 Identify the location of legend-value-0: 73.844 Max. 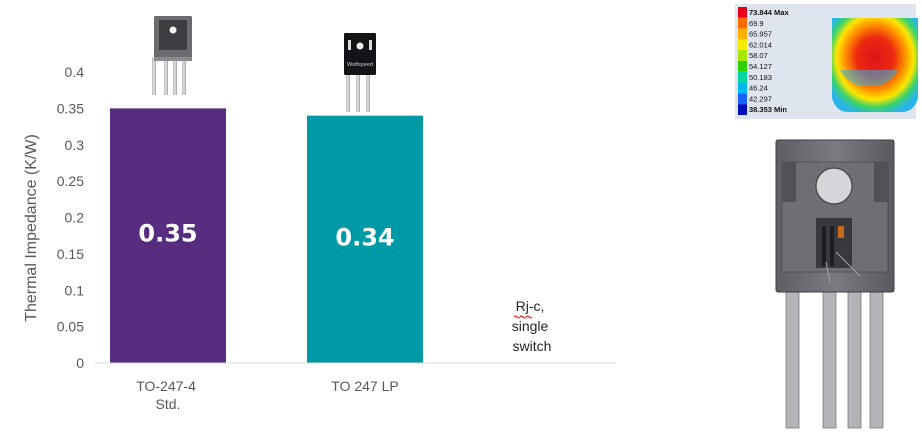
(769, 12).